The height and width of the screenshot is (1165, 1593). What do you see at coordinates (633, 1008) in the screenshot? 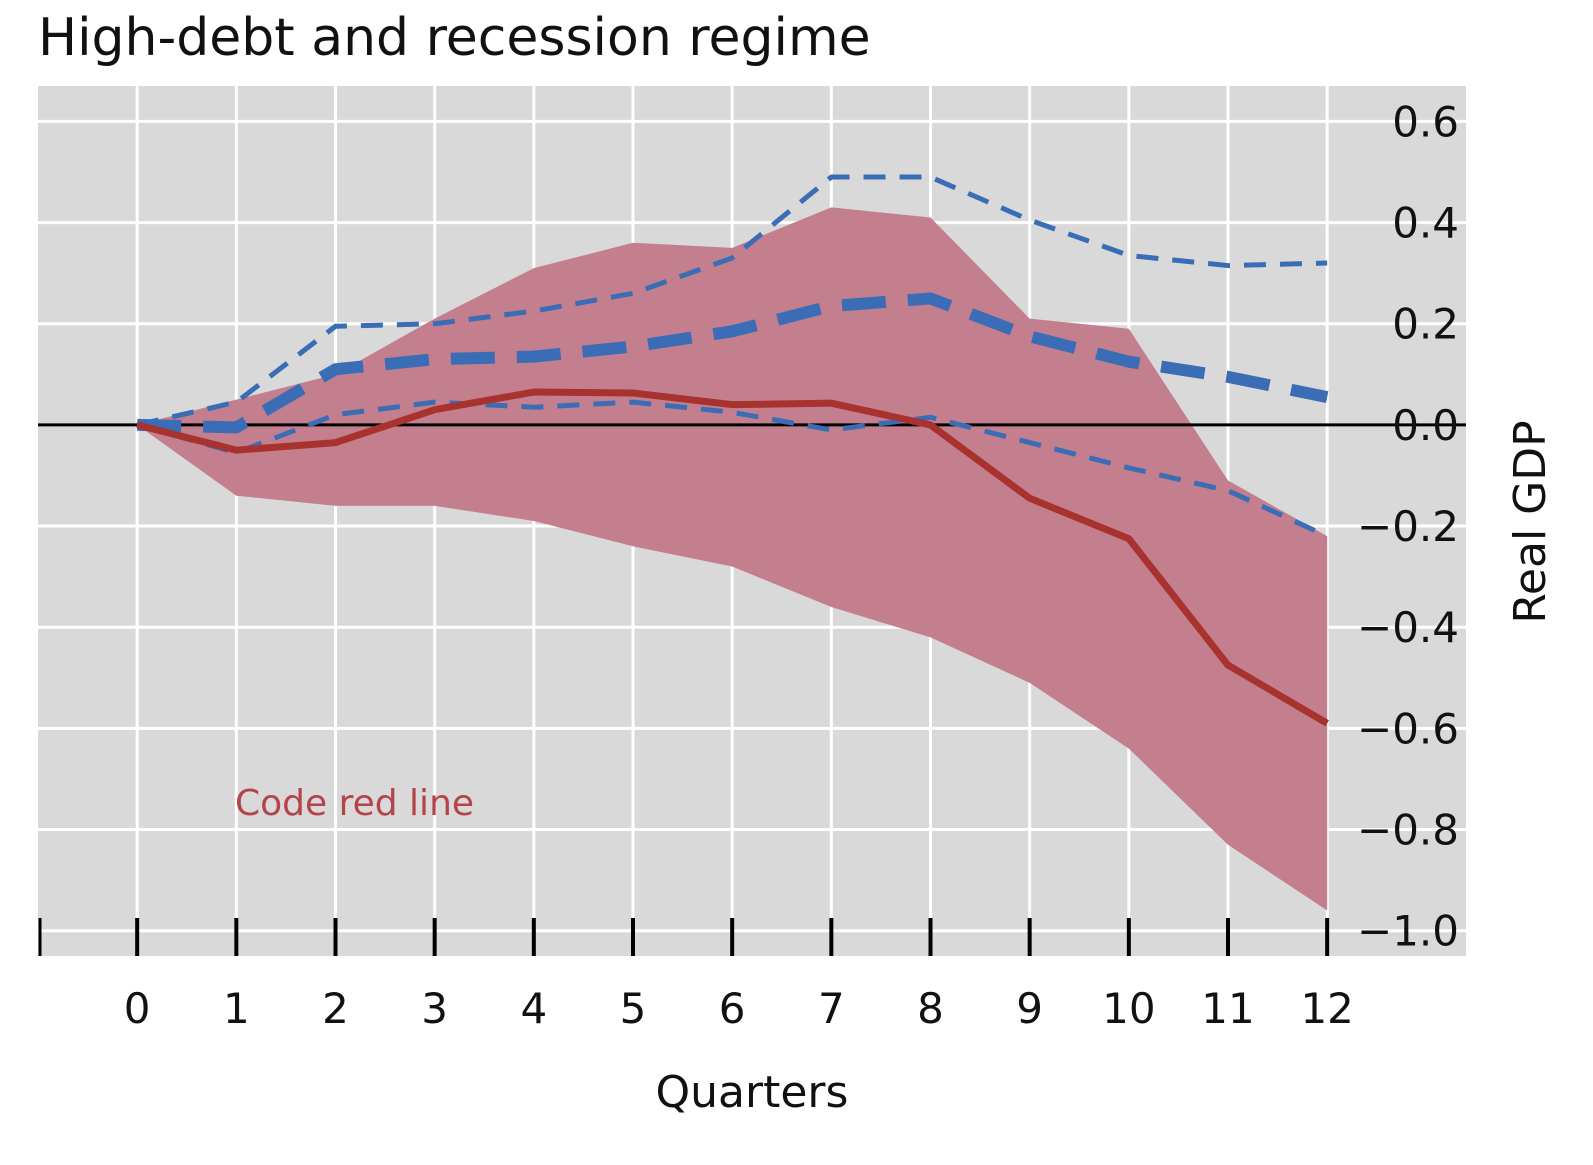
I see `x-tick-label: 5` at bounding box center [633, 1008].